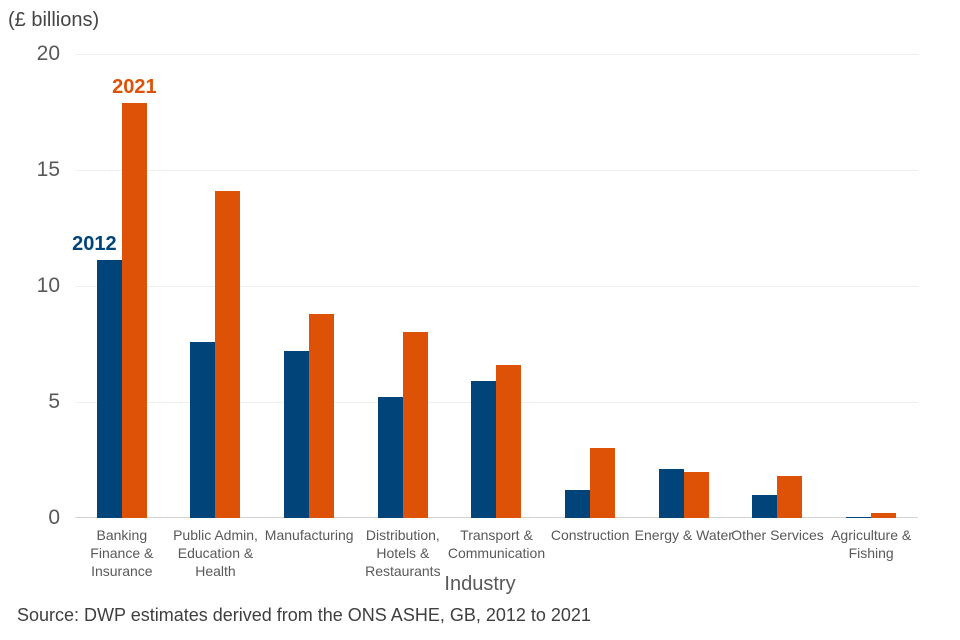 This screenshot has width=960, height=640. I want to click on category-label-9: Agriculture & Fishing, so click(871, 544).